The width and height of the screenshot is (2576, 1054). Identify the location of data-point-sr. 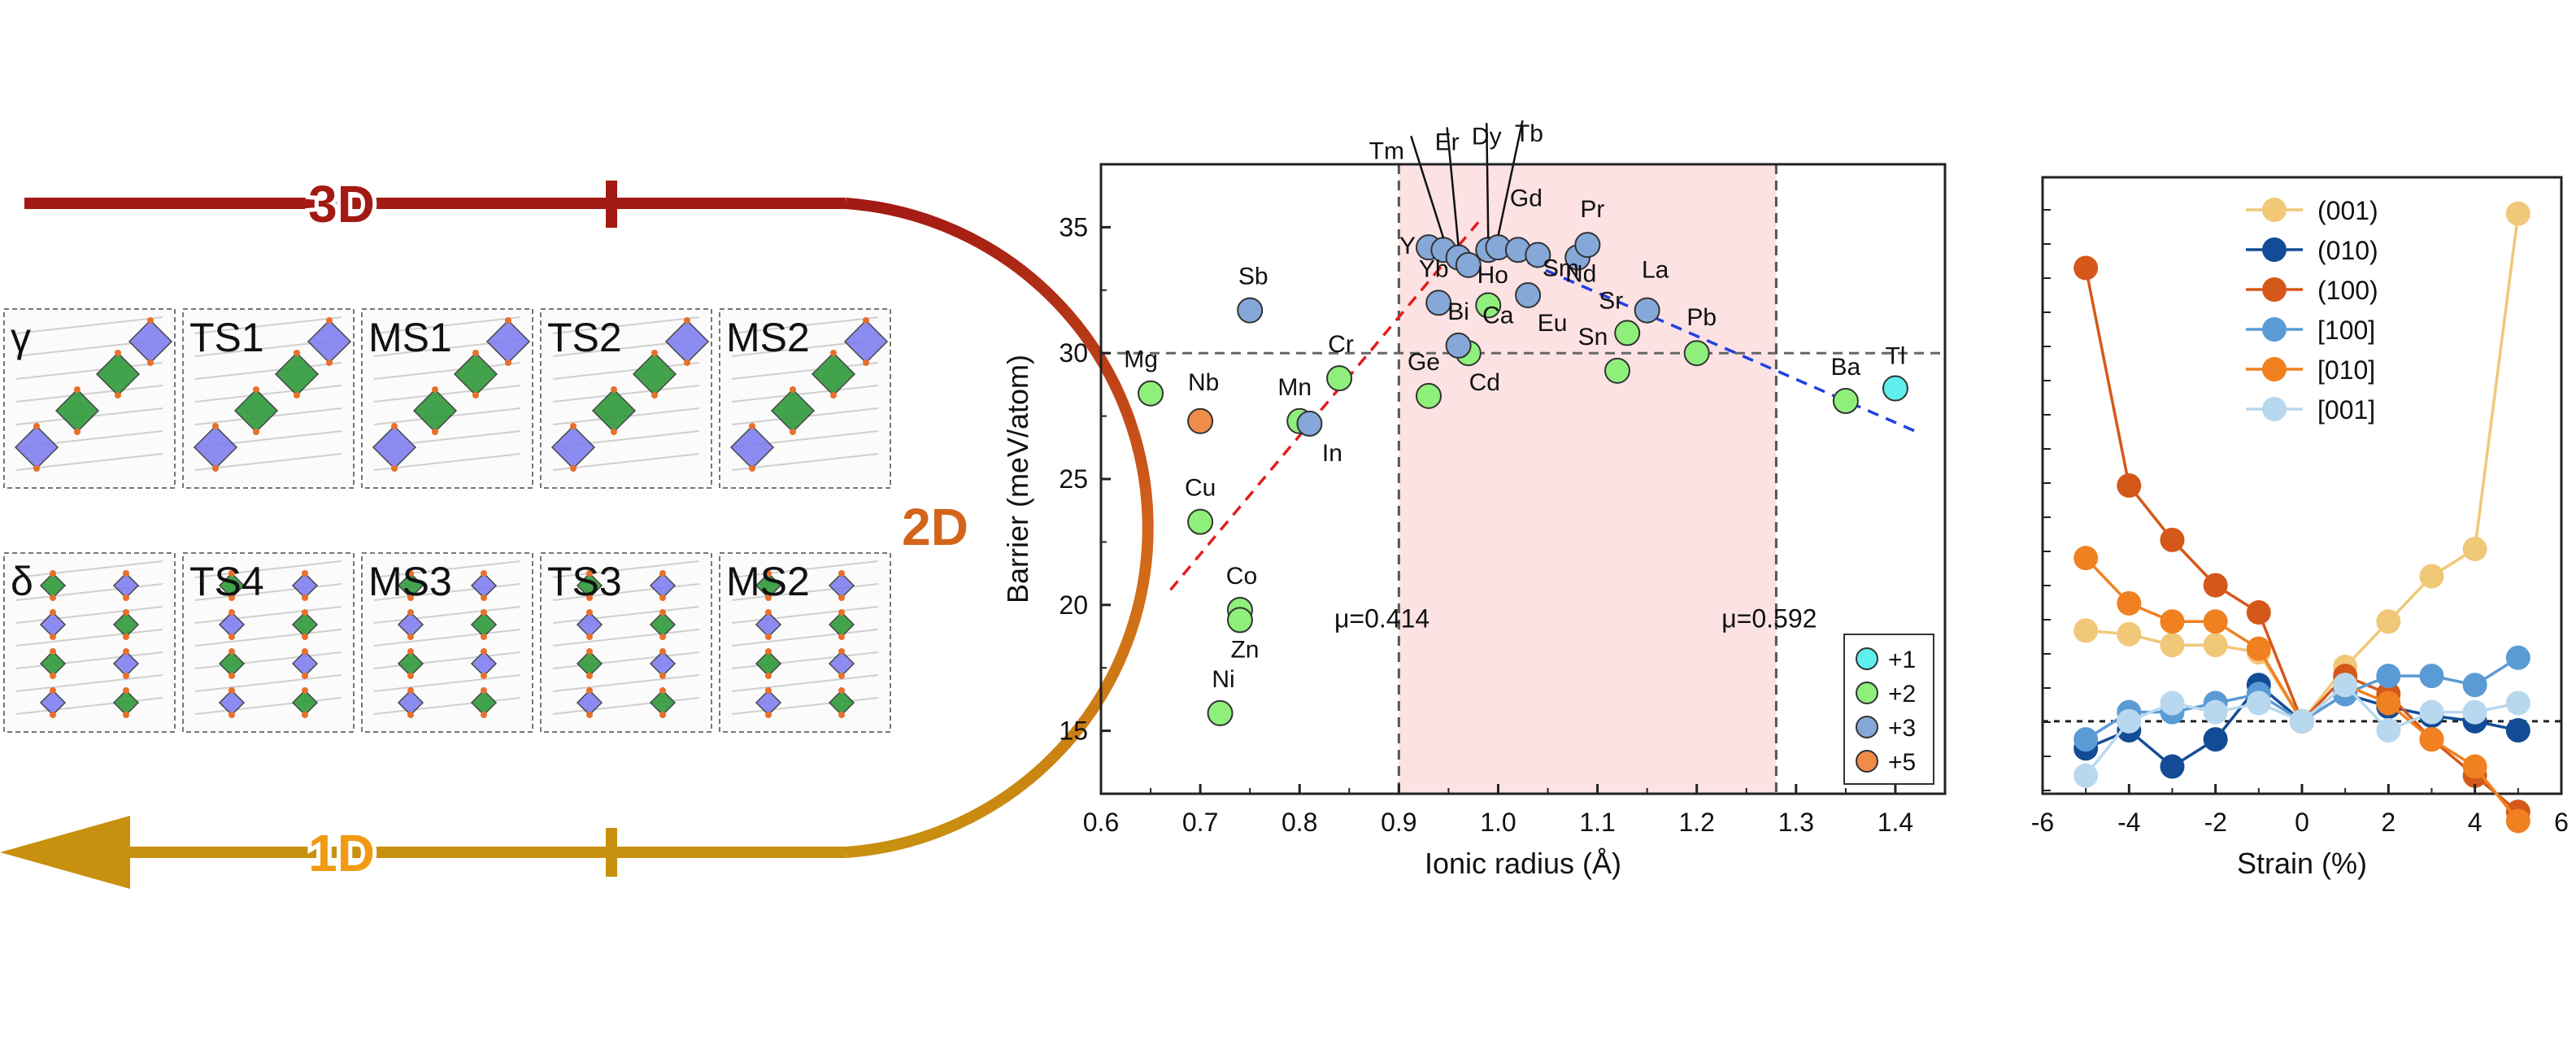
(1628, 333).